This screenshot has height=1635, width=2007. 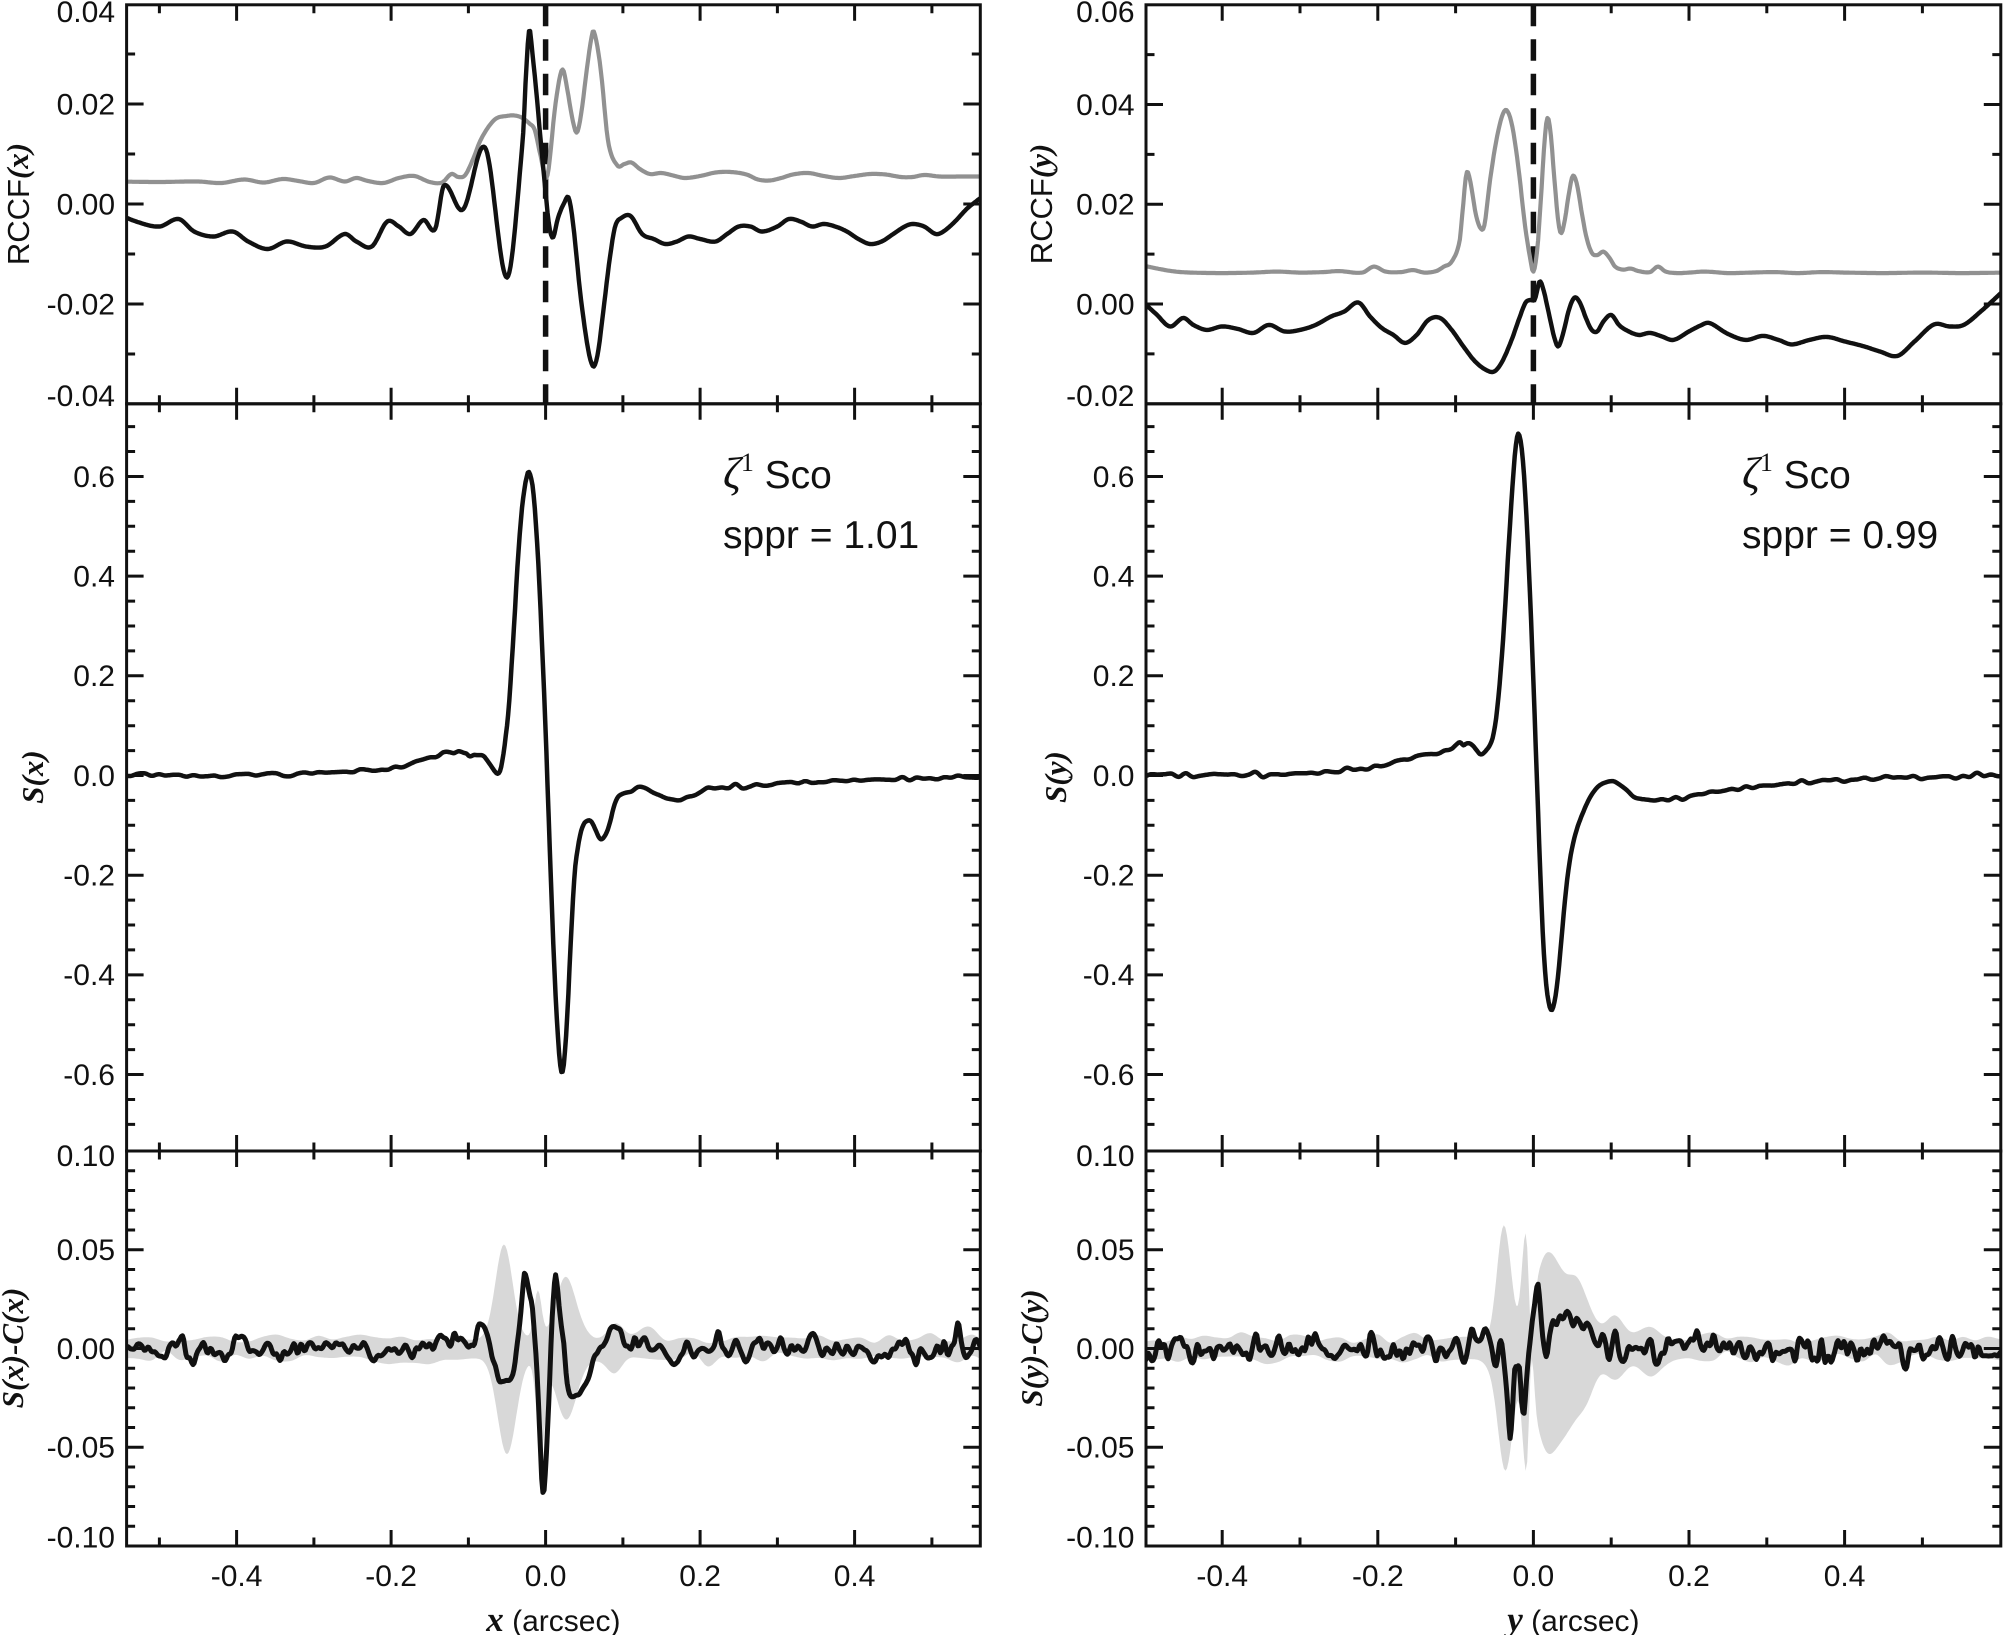 What do you see at coordinates (81, 396) in the screenshot?
I see `svg-text: -0.04` at bounding box center [81, 396].